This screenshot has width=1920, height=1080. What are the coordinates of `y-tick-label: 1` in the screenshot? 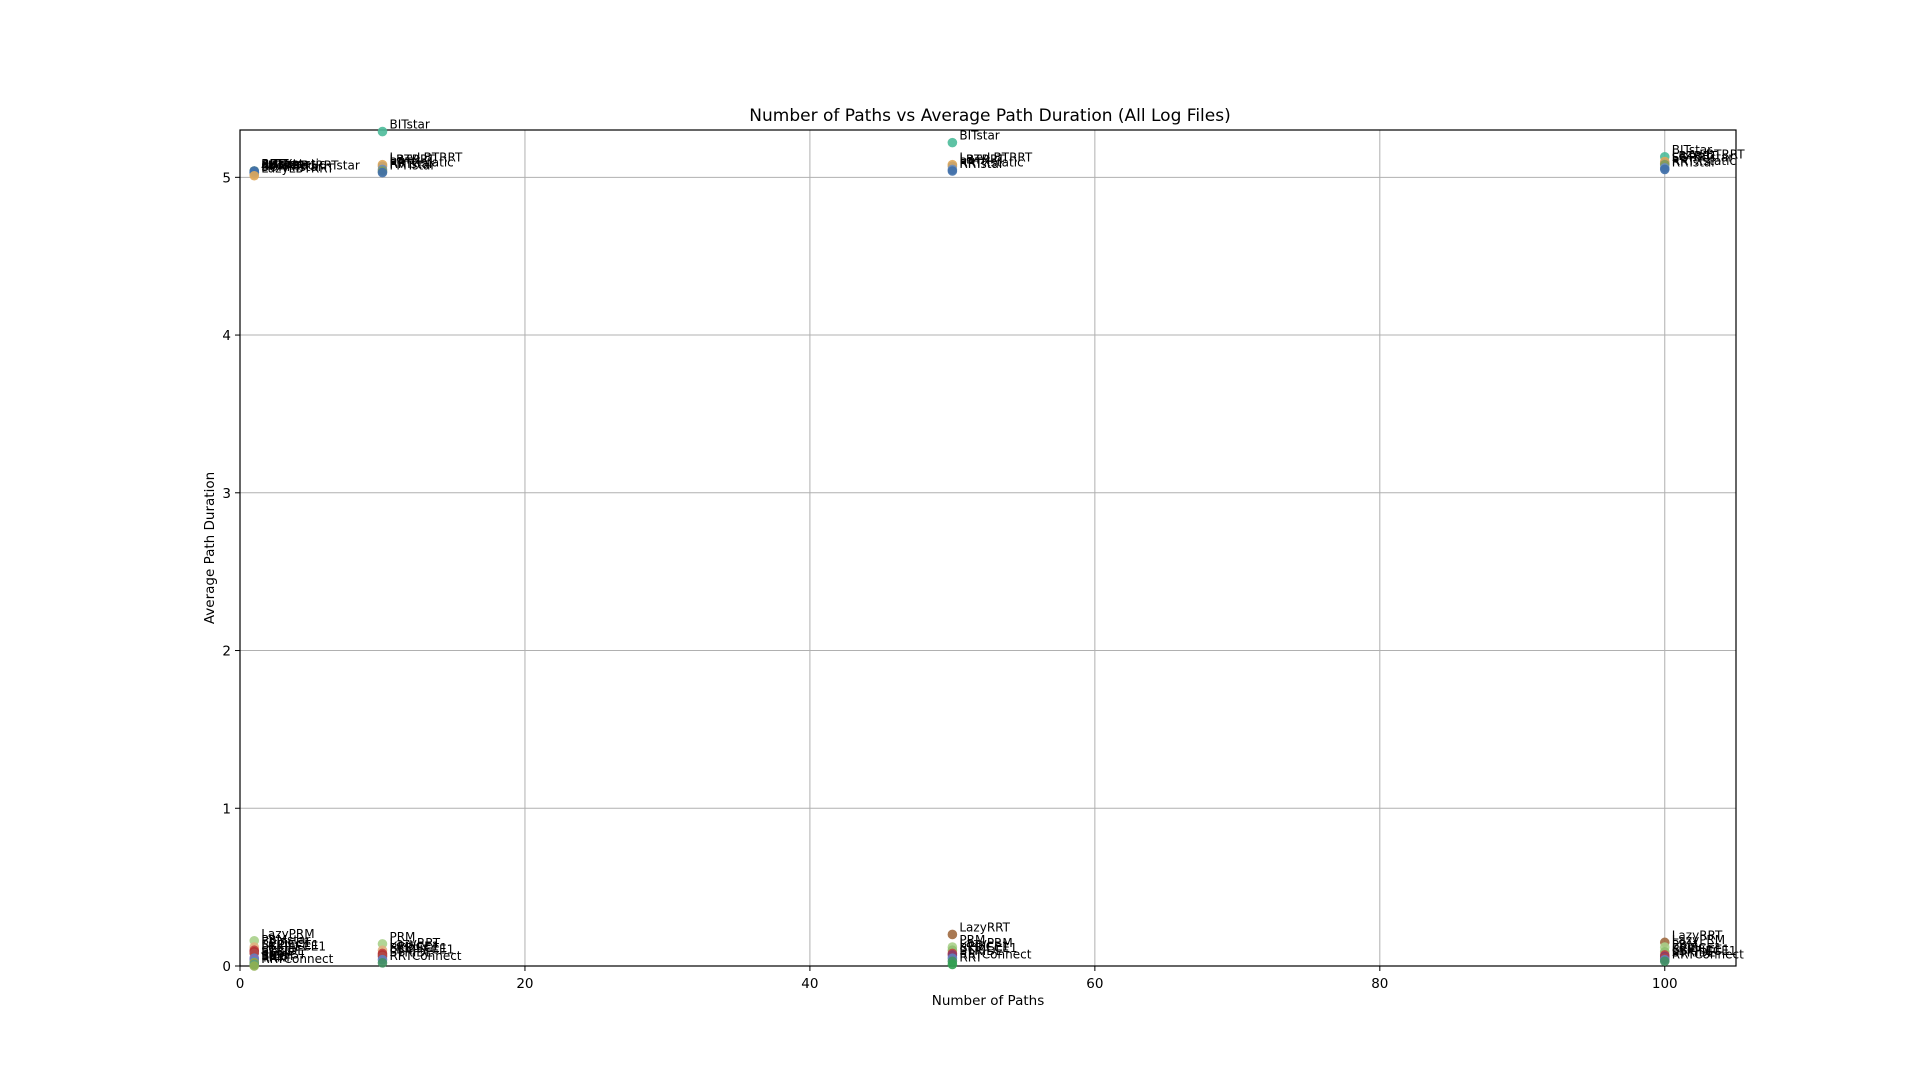 It's located at (226, 809).